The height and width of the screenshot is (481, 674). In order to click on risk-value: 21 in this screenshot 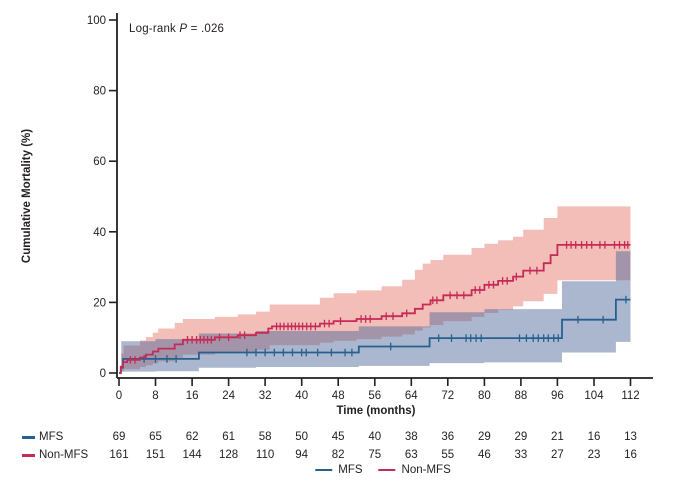, I will do `click(557, 437)`.